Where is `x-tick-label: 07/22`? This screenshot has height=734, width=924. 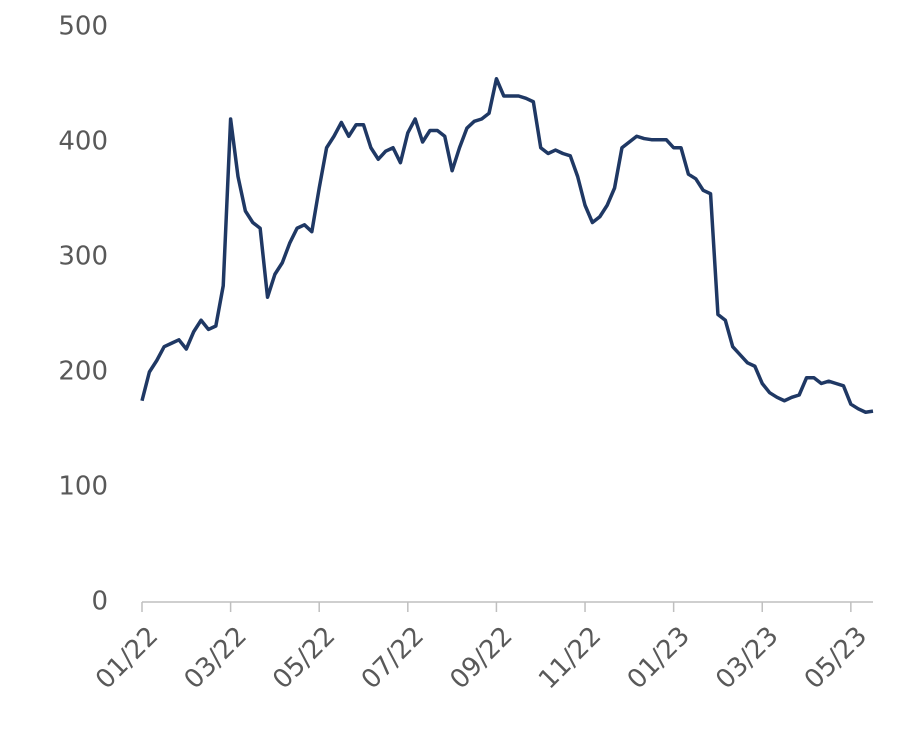
x-tick-label: 07/22 is located at coordinates (393, 658).